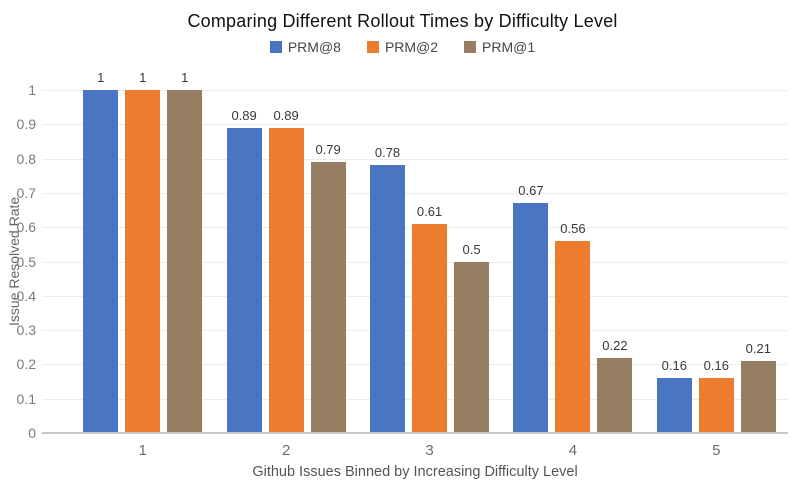 Image resolution: width=805 pixels, height=500 pixels. What do you see at coordinates (411, 47) in the screenshot?
I see `legend-label: PRM@2` at bounding box center [411, 47].